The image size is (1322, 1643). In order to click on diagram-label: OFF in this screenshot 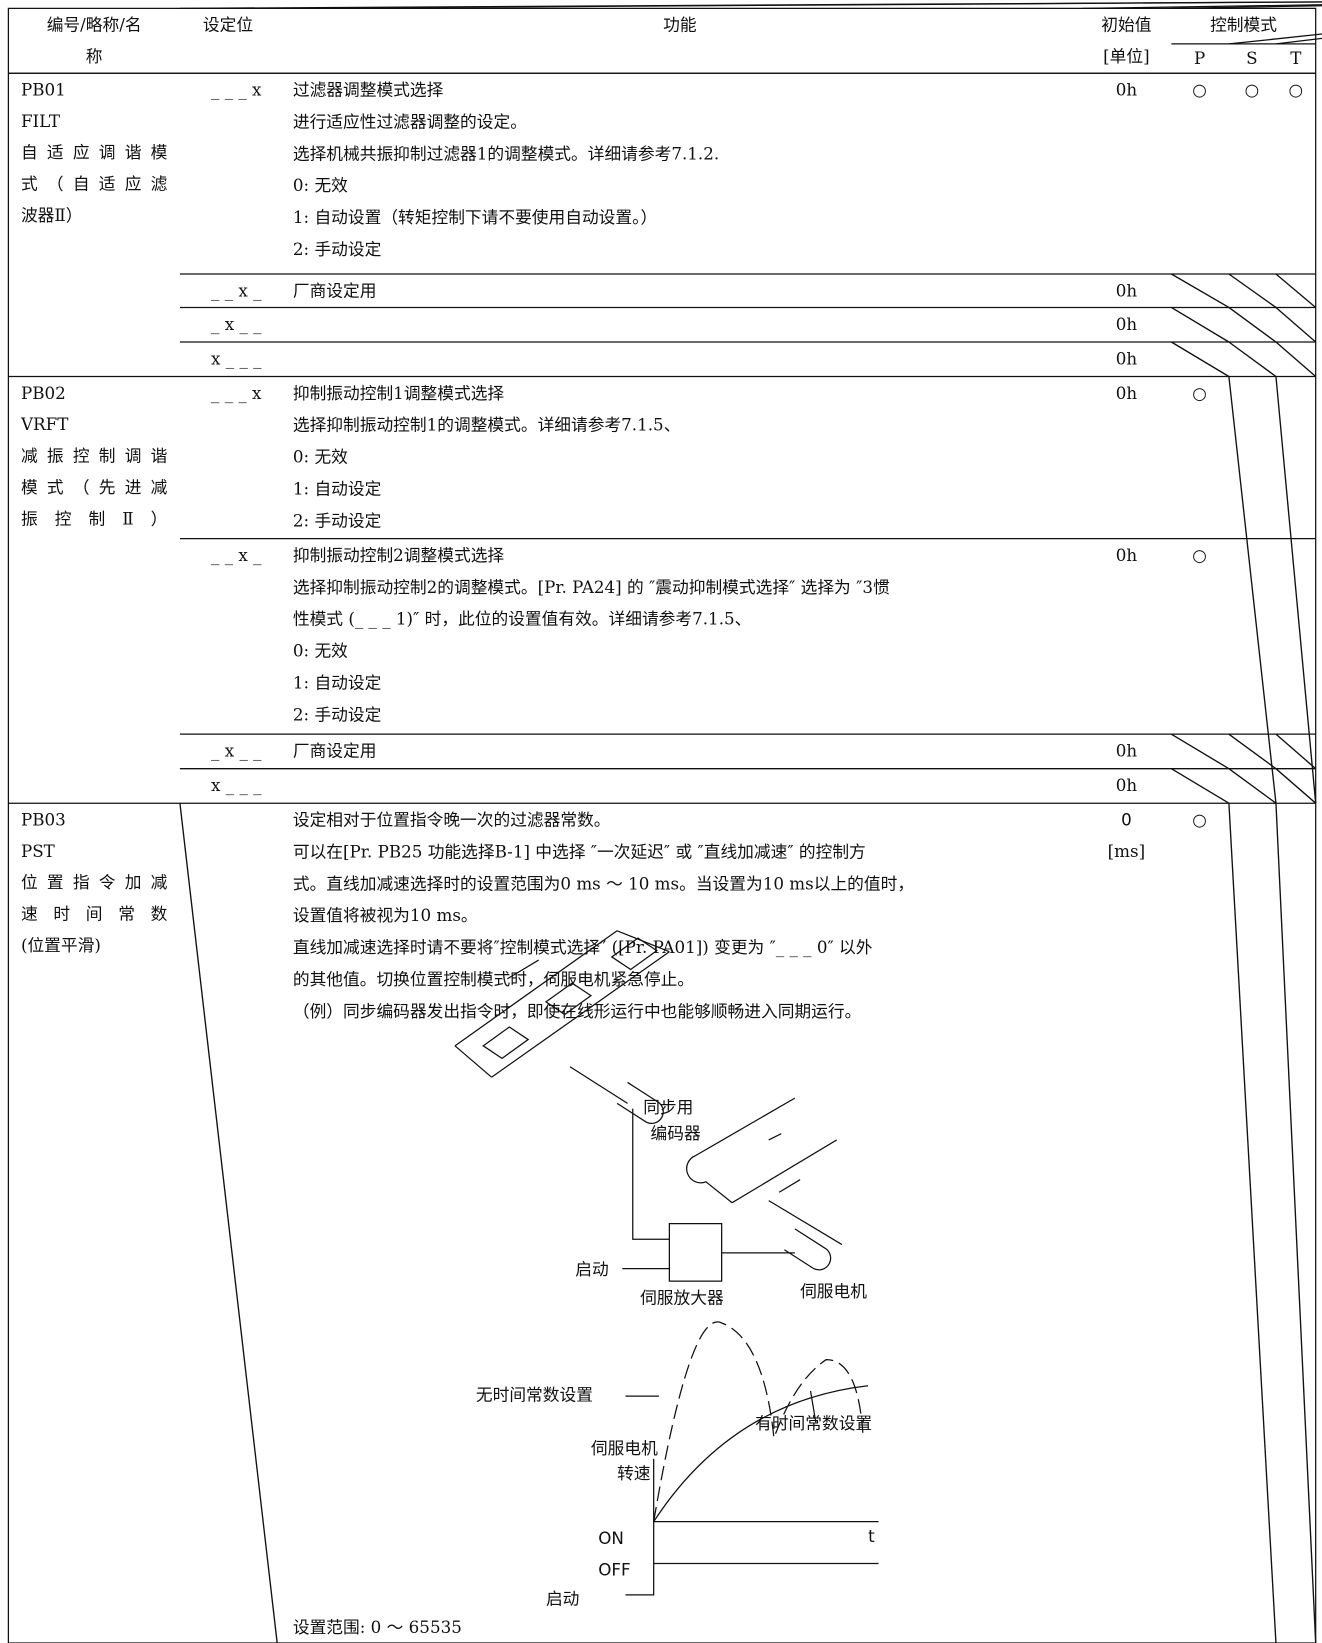, I will do `click(614, 1569)`.